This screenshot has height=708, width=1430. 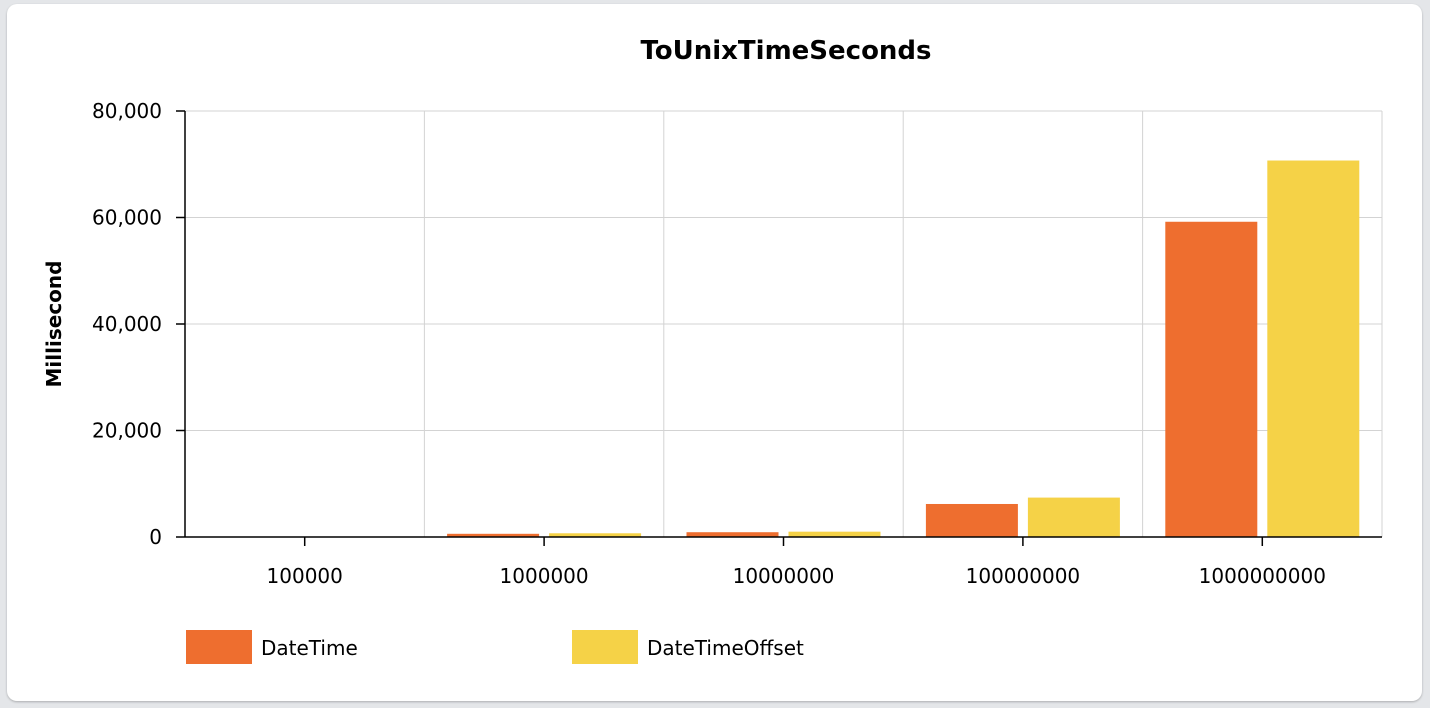 I want to click on y-tick-label: 40,000, so click(x=127, y=324).